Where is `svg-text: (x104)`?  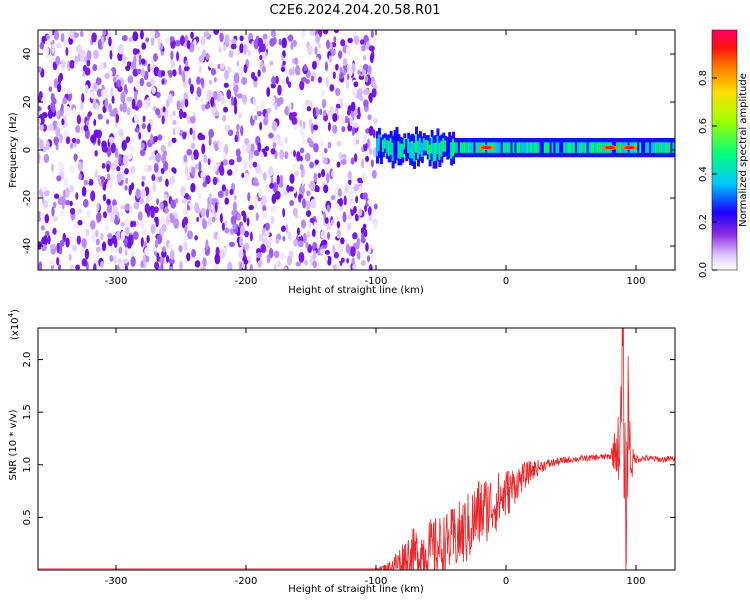
svg-text: (x104) is located at coordinates (14, 324).